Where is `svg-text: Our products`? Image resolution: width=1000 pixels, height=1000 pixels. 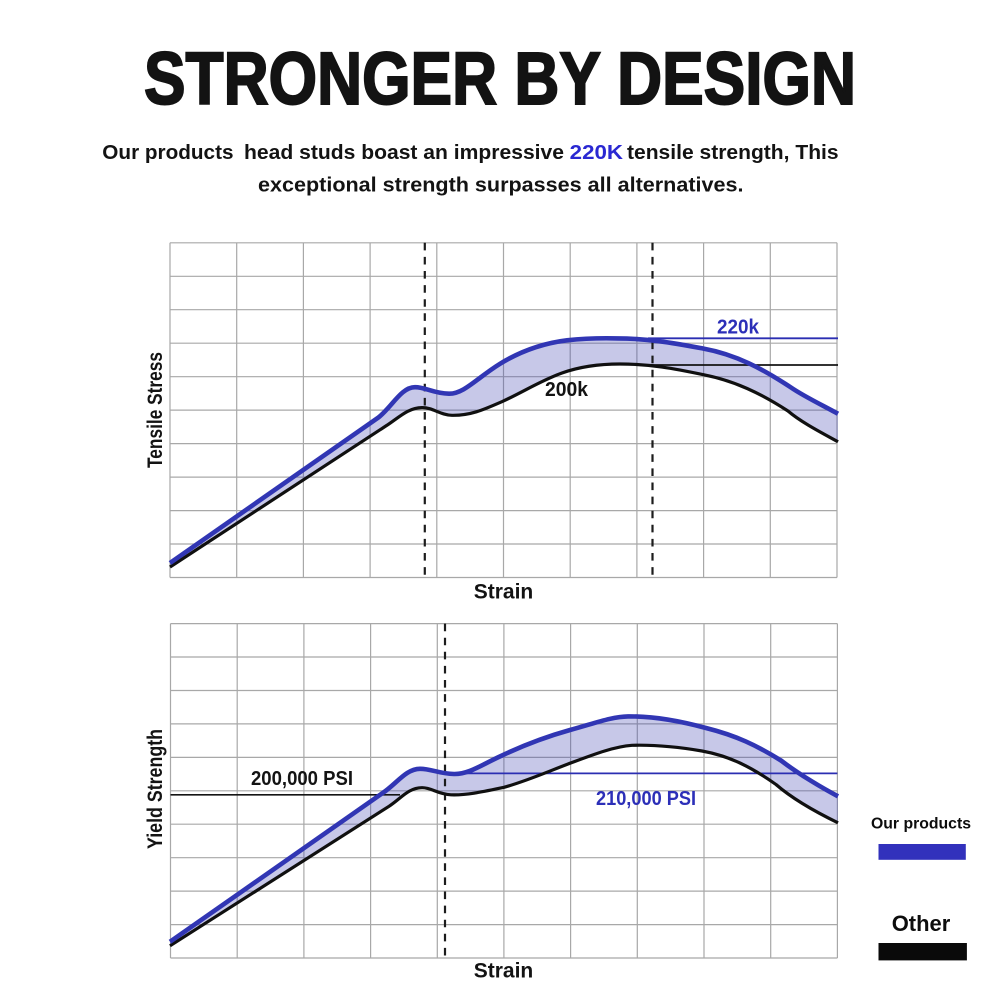 svg-text: Our products is located at coordinates (921, 823).